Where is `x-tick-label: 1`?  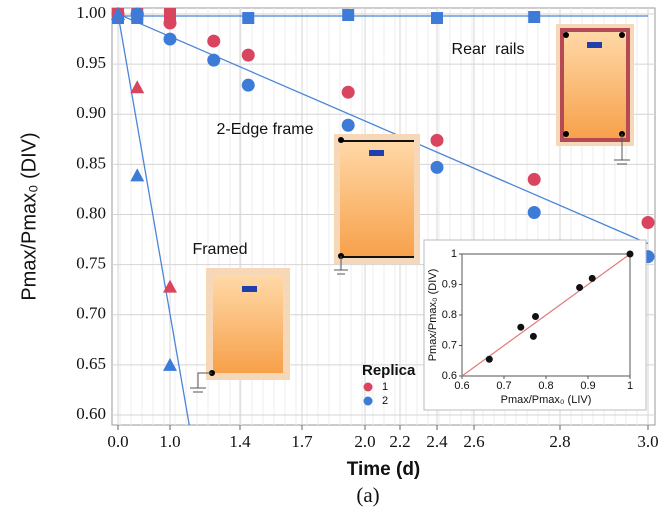
x-tick-label: 1 is located at coordinates (630, 386).